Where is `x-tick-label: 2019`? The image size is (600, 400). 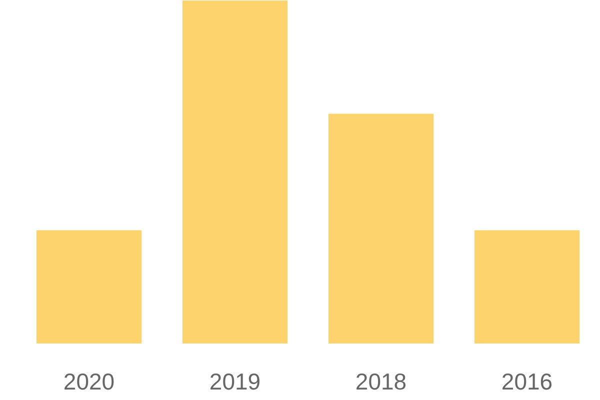 x-tick-label: 2019 is located at coordinates (235, 381).